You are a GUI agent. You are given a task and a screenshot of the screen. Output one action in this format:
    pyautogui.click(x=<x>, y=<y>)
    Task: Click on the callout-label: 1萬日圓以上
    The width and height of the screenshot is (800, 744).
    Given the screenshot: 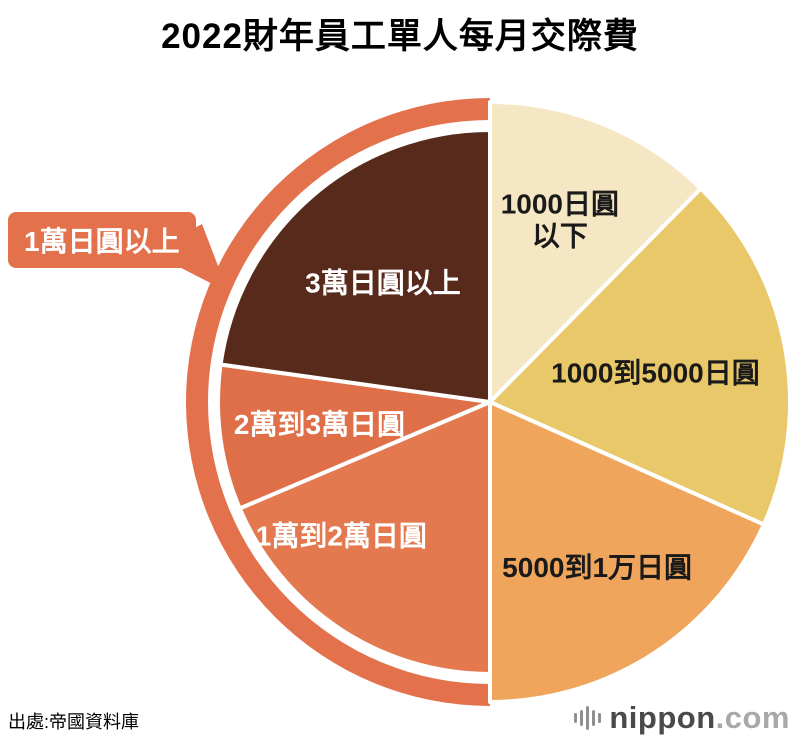 What is the action you would take?
    pyautogui.click(x=102, y=241)
    